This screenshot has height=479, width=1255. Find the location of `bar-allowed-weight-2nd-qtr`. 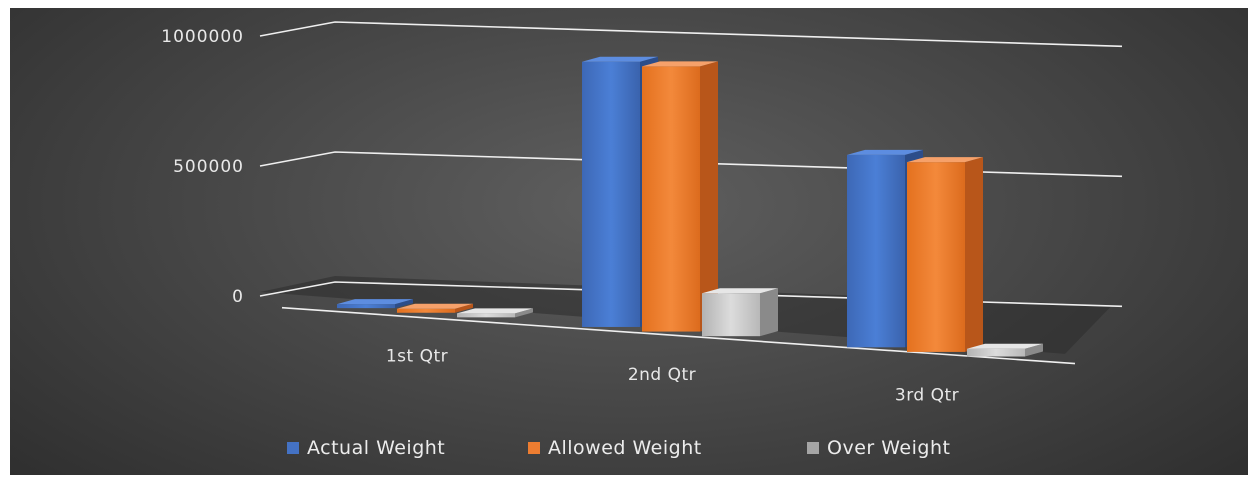

bar-allowed-weight-2nd-qtr is located at coordinates (680, 196).